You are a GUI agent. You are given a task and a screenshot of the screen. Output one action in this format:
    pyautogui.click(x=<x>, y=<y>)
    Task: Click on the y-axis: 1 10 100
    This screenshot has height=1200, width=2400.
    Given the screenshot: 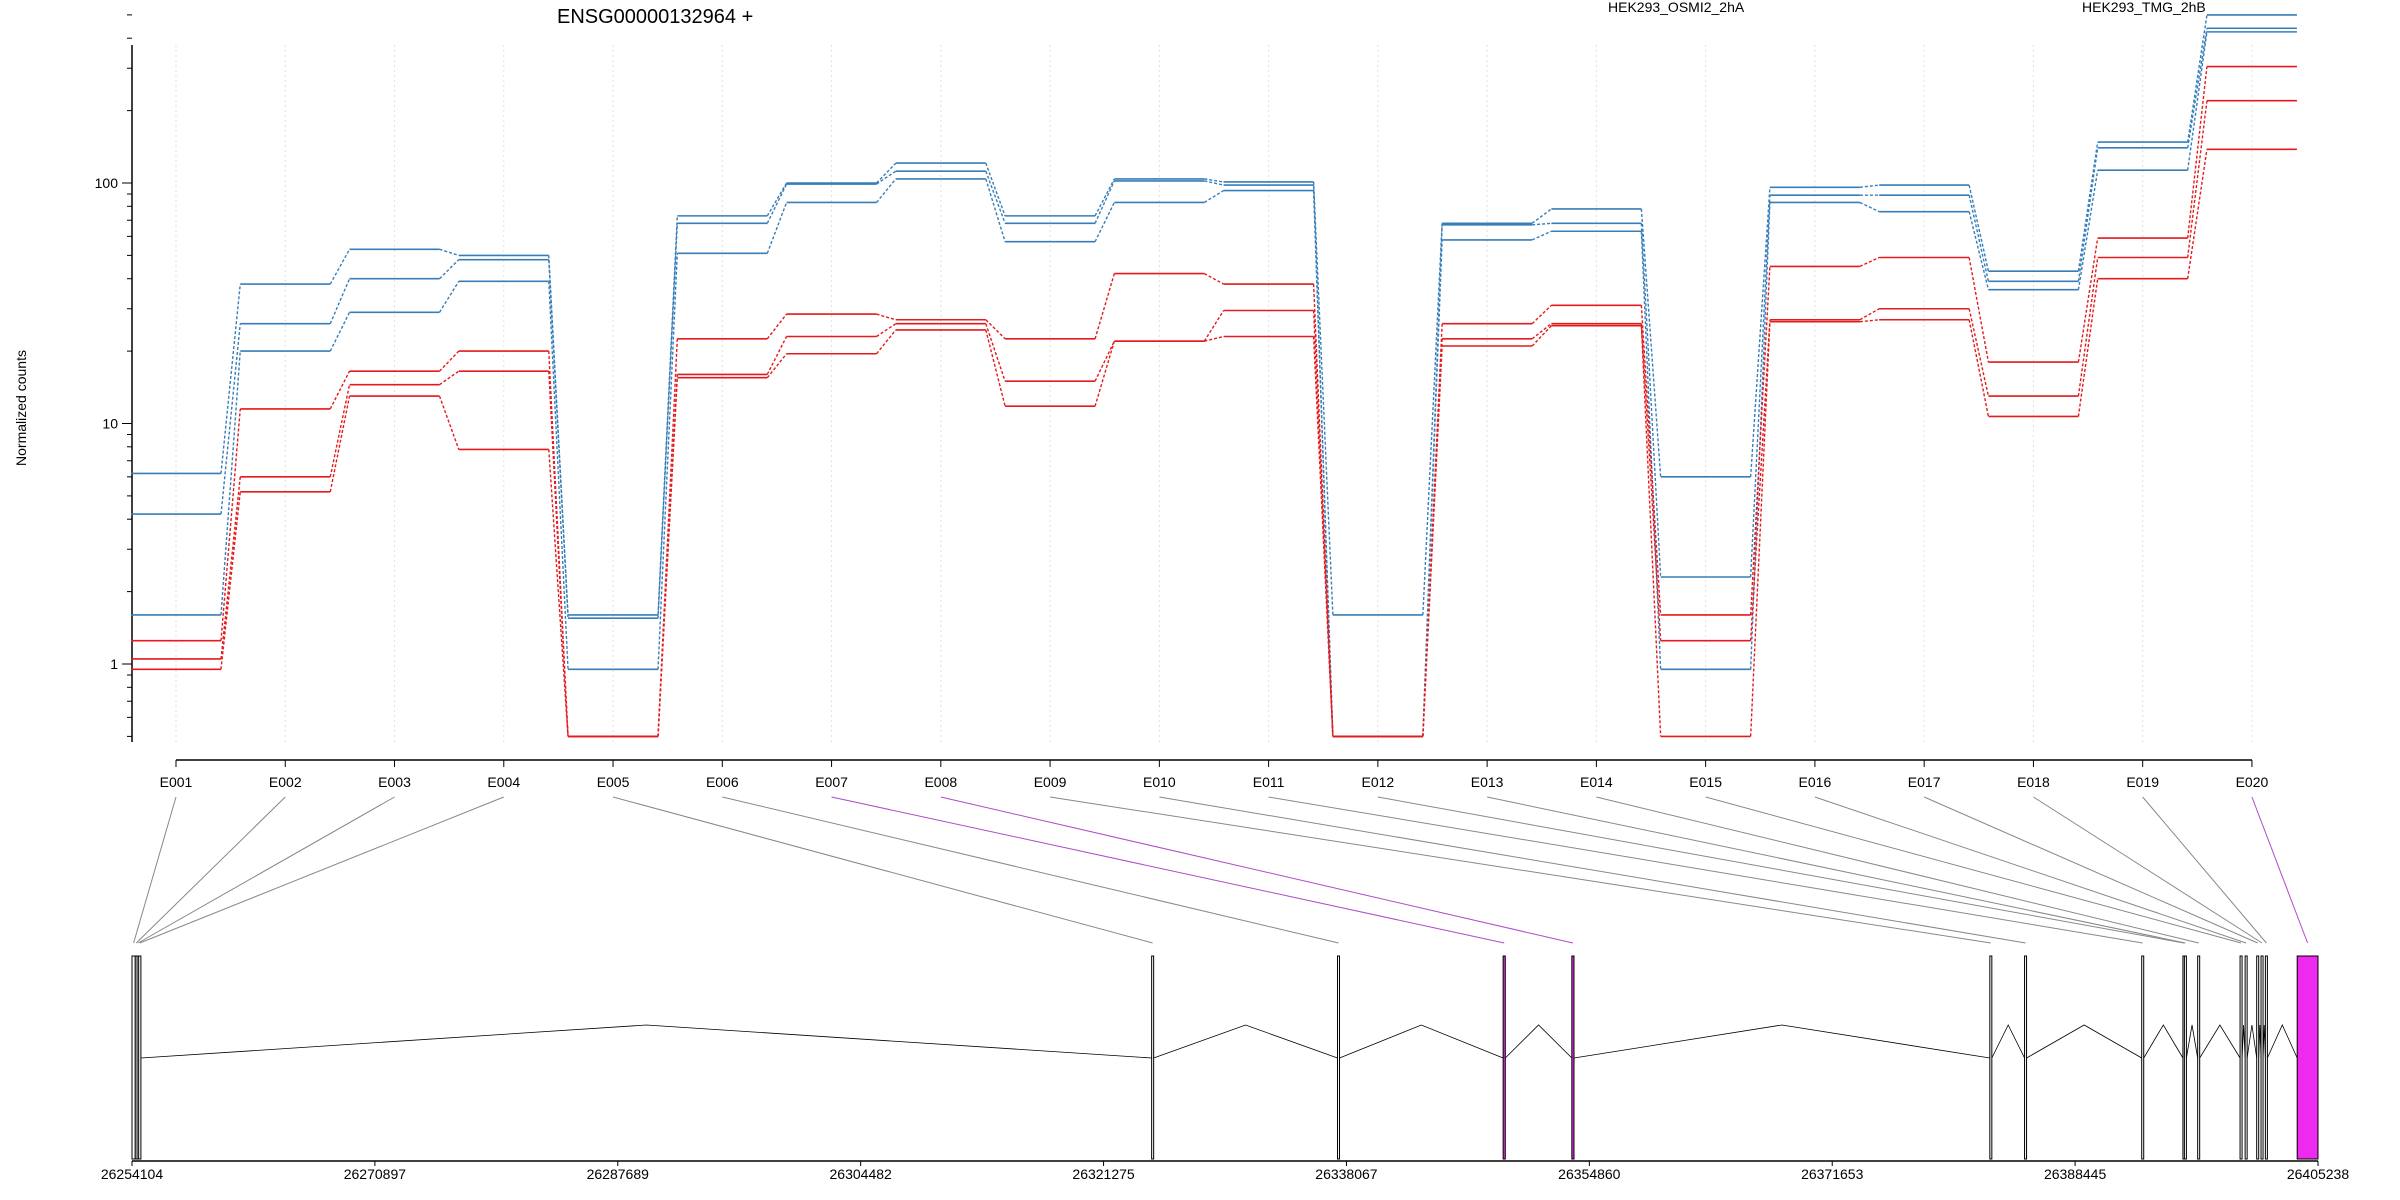 What is the action you would take?
    pyautogui.click(x=114, y=378)
    